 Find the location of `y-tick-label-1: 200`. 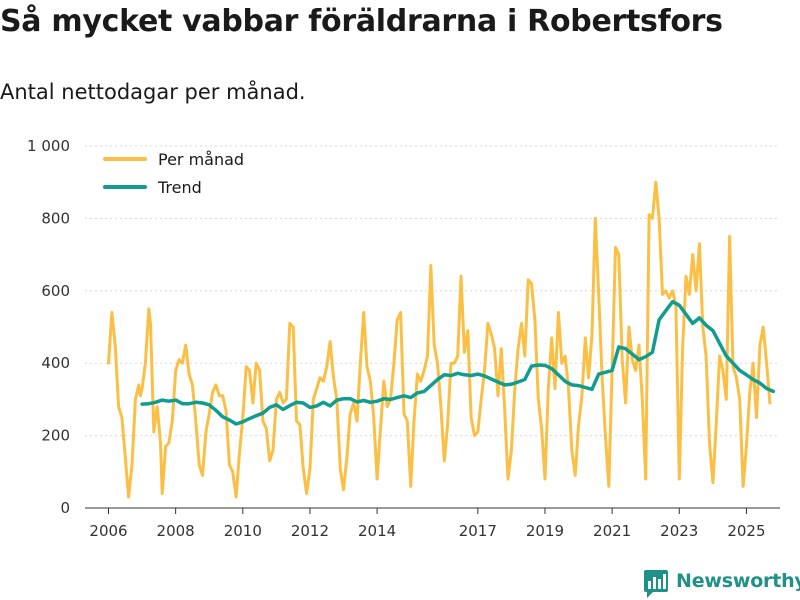

y-tick-label-1: 200 is located at coordinates (55, 436).